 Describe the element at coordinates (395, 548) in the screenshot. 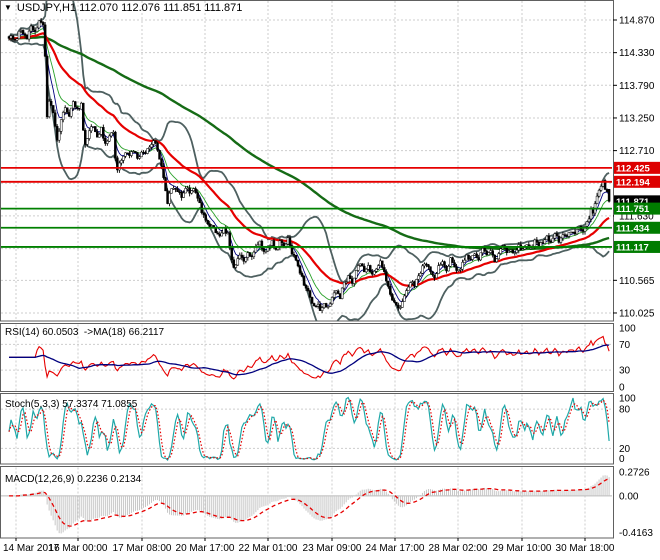

I see `time-tick-label: 24 Mar 17:00` at that location.